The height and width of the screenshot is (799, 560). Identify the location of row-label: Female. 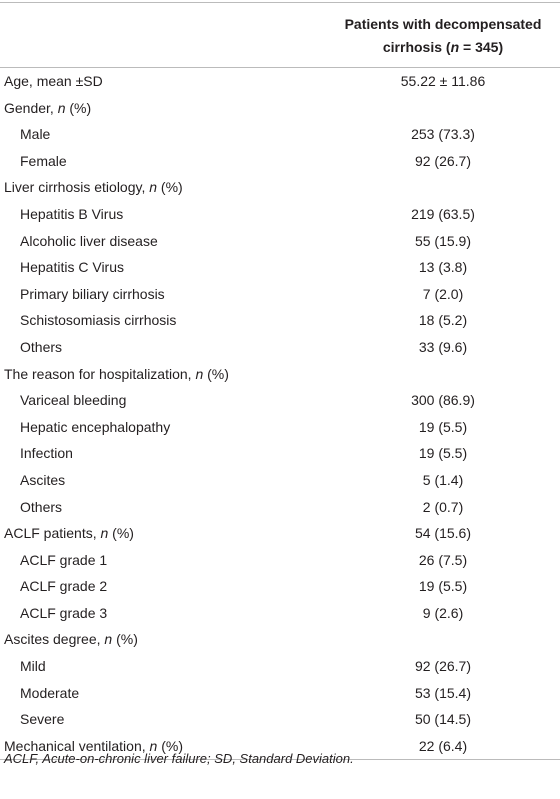
(43, 161).